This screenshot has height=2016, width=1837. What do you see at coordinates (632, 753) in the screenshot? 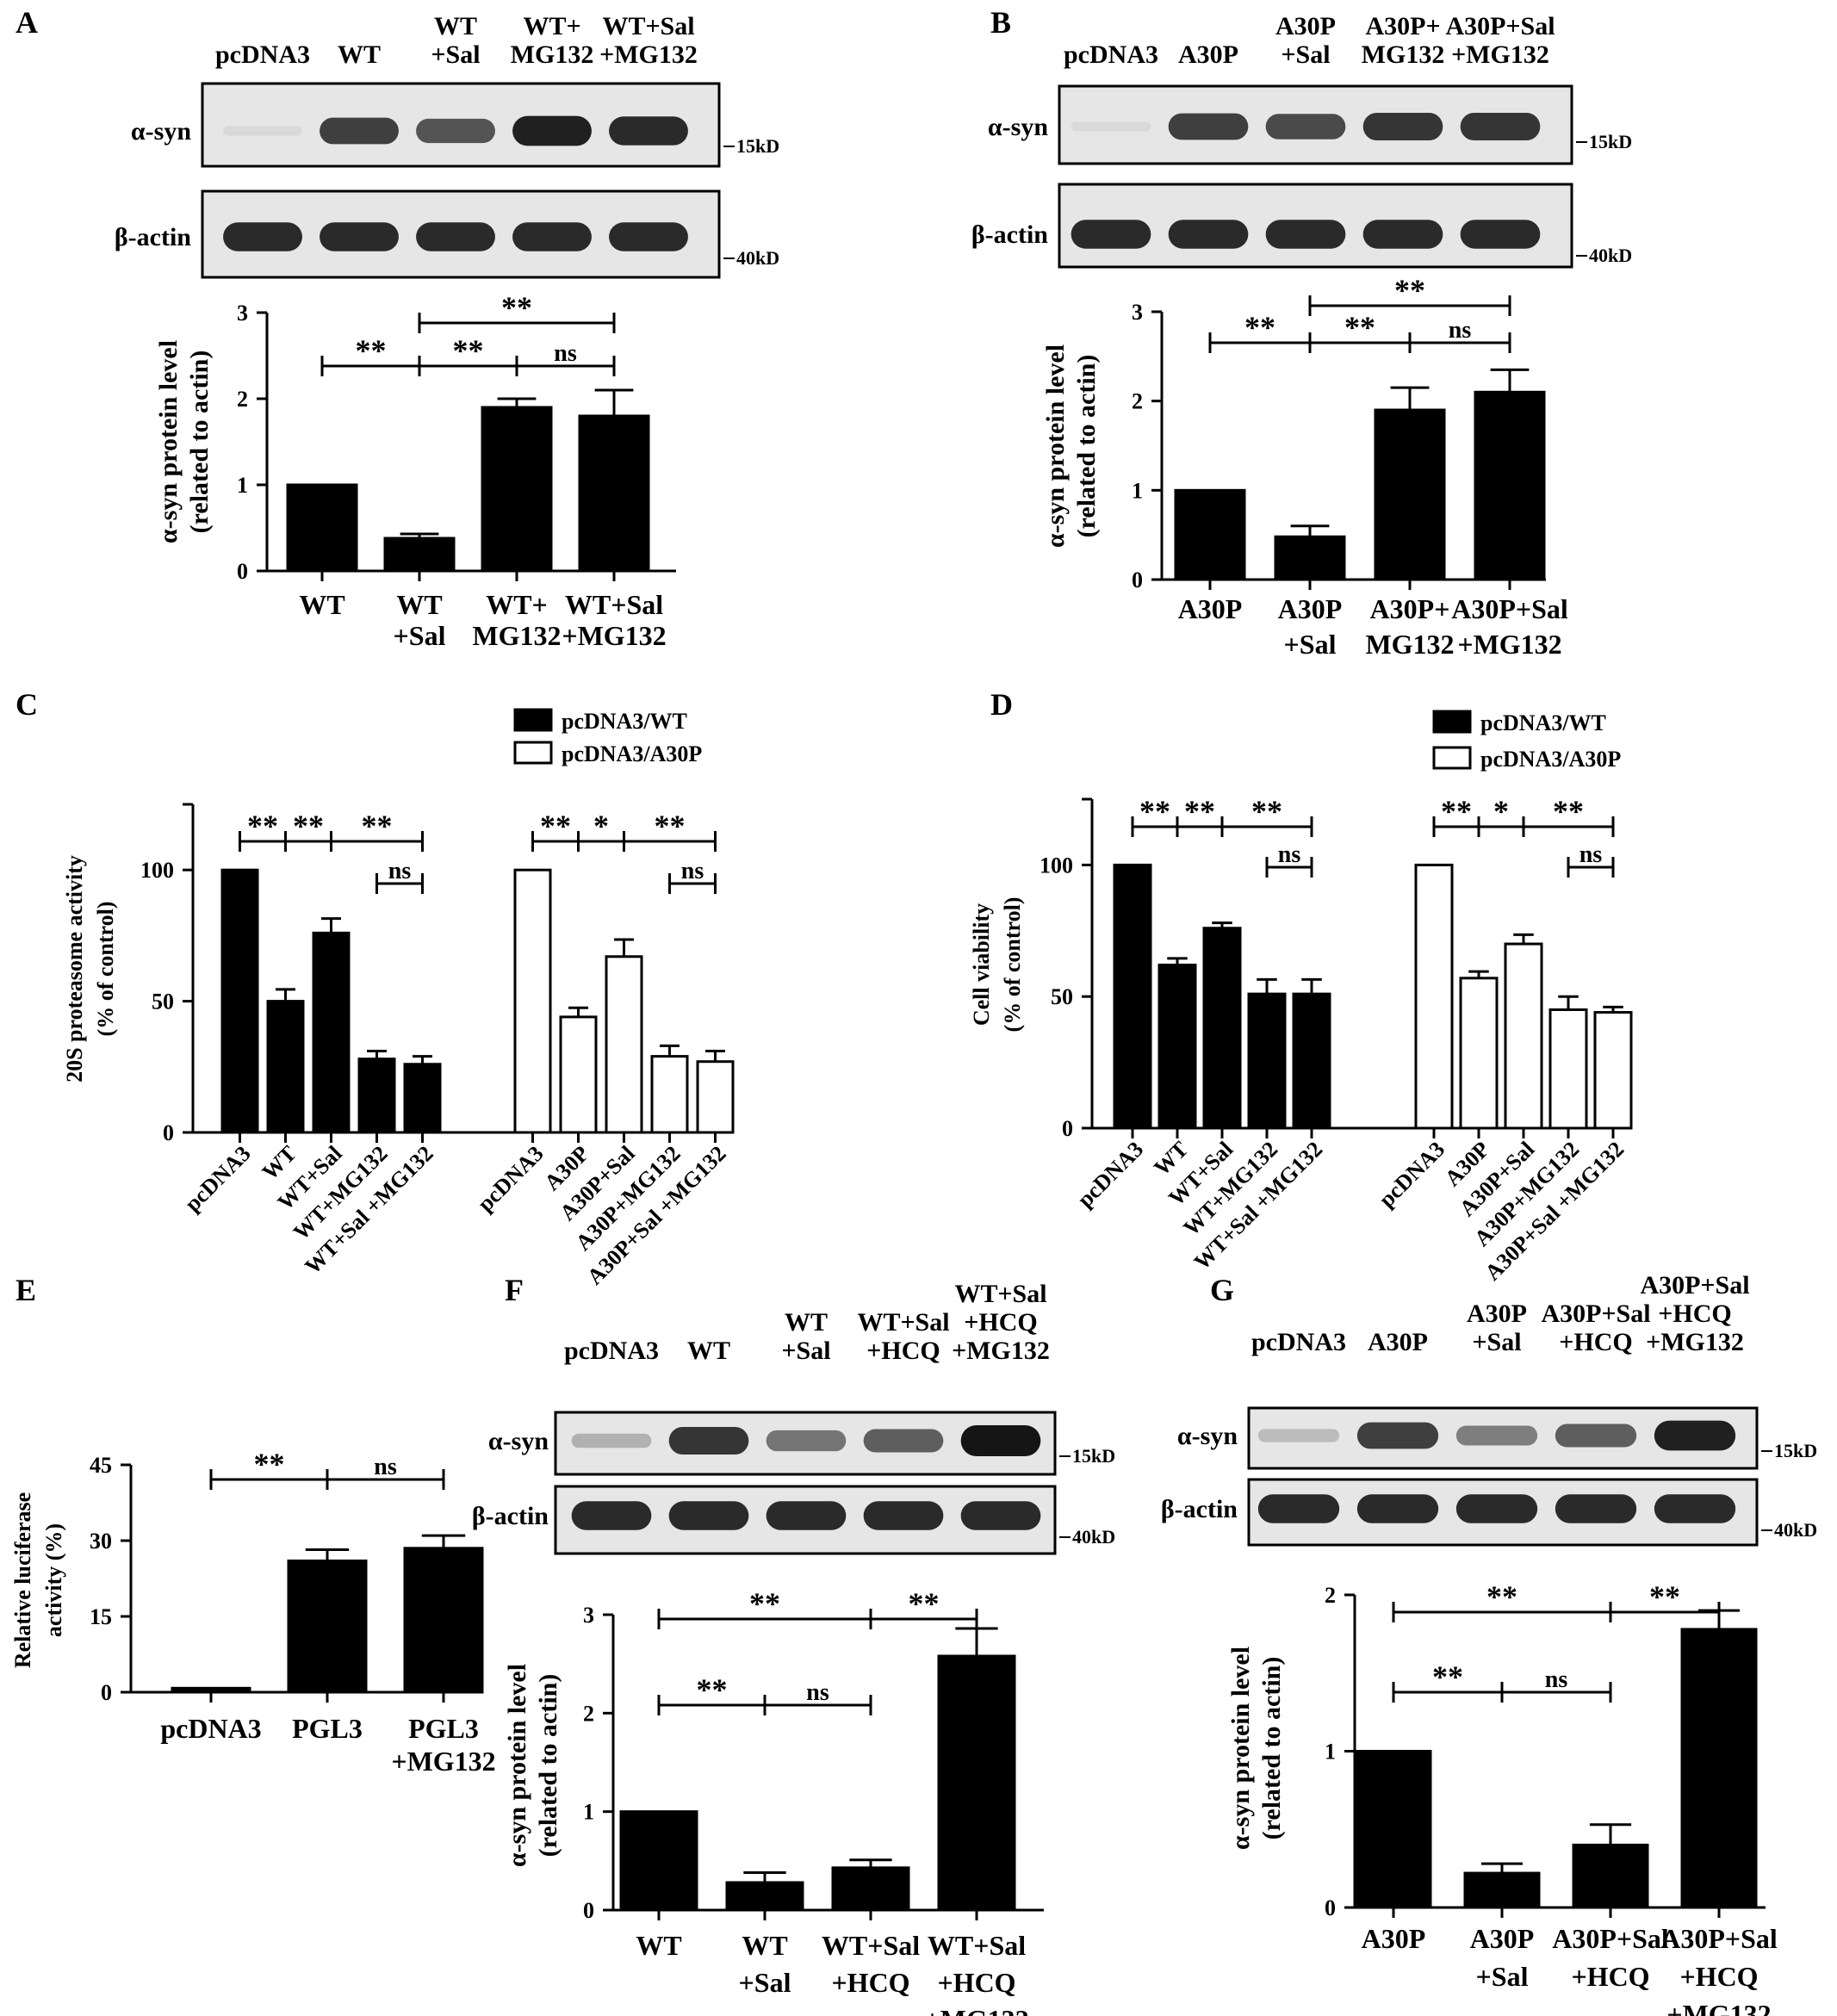
I see `legend-label: pcDNA3/A30P` at bounding box center [632, 753].